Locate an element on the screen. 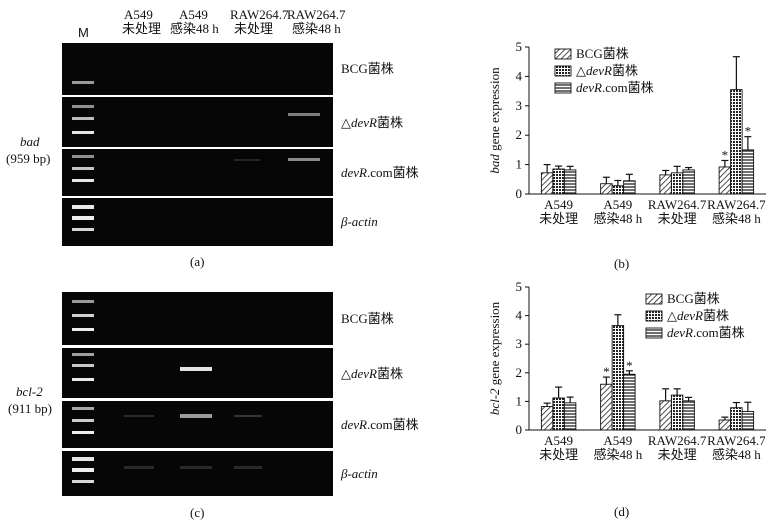 The width and height of the screenshot is (770, 530). panel-label: (c) is located at coordinates (197, 512).